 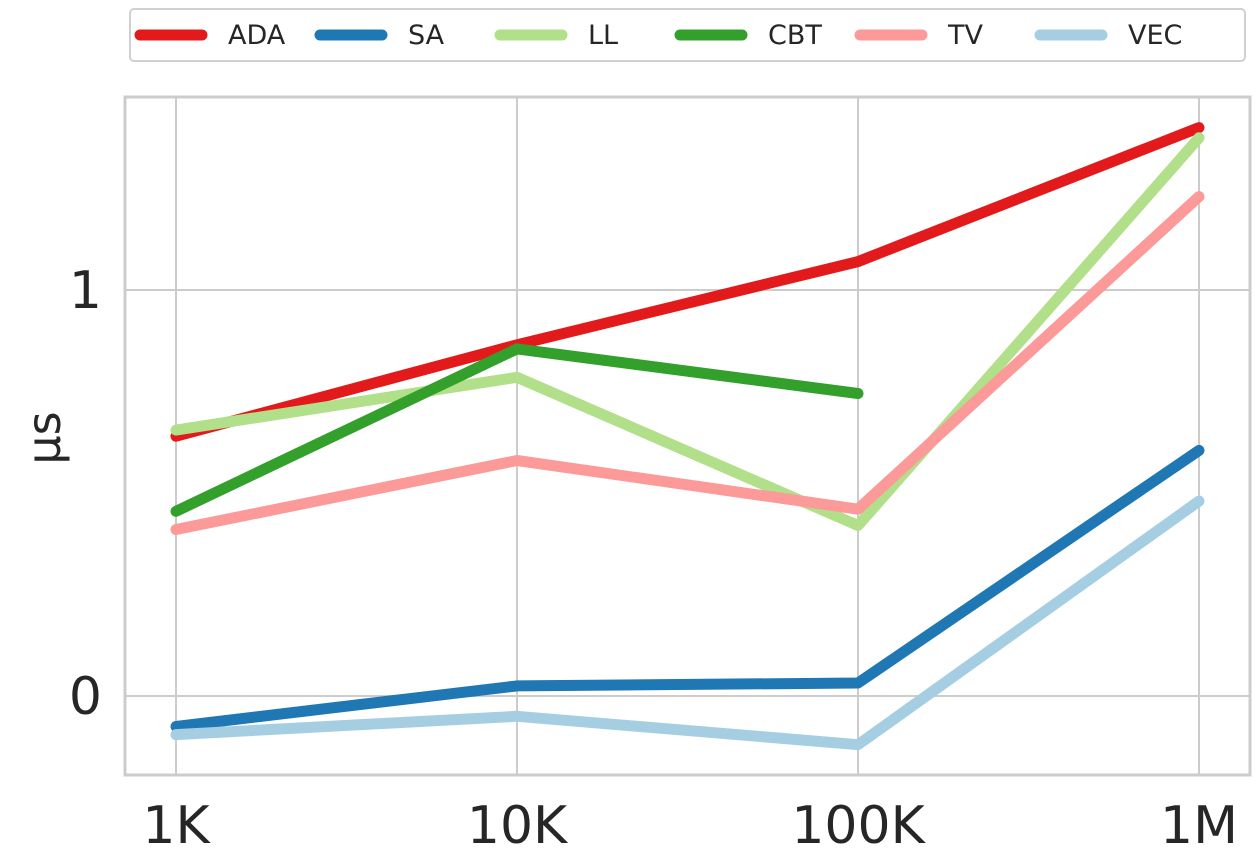 I want to click on legend: ADA SA LL CBT TV VEC, so click(x=687, y=35).